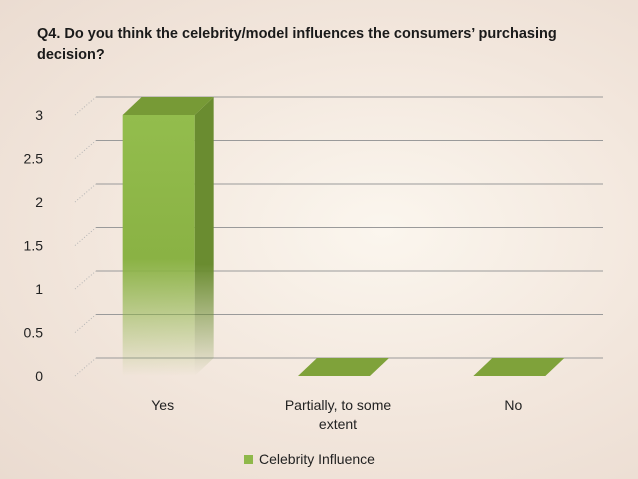 The height and width of the screenshot is (479, 638). I want to click on y-tick-label: 0, so click(39, 376).